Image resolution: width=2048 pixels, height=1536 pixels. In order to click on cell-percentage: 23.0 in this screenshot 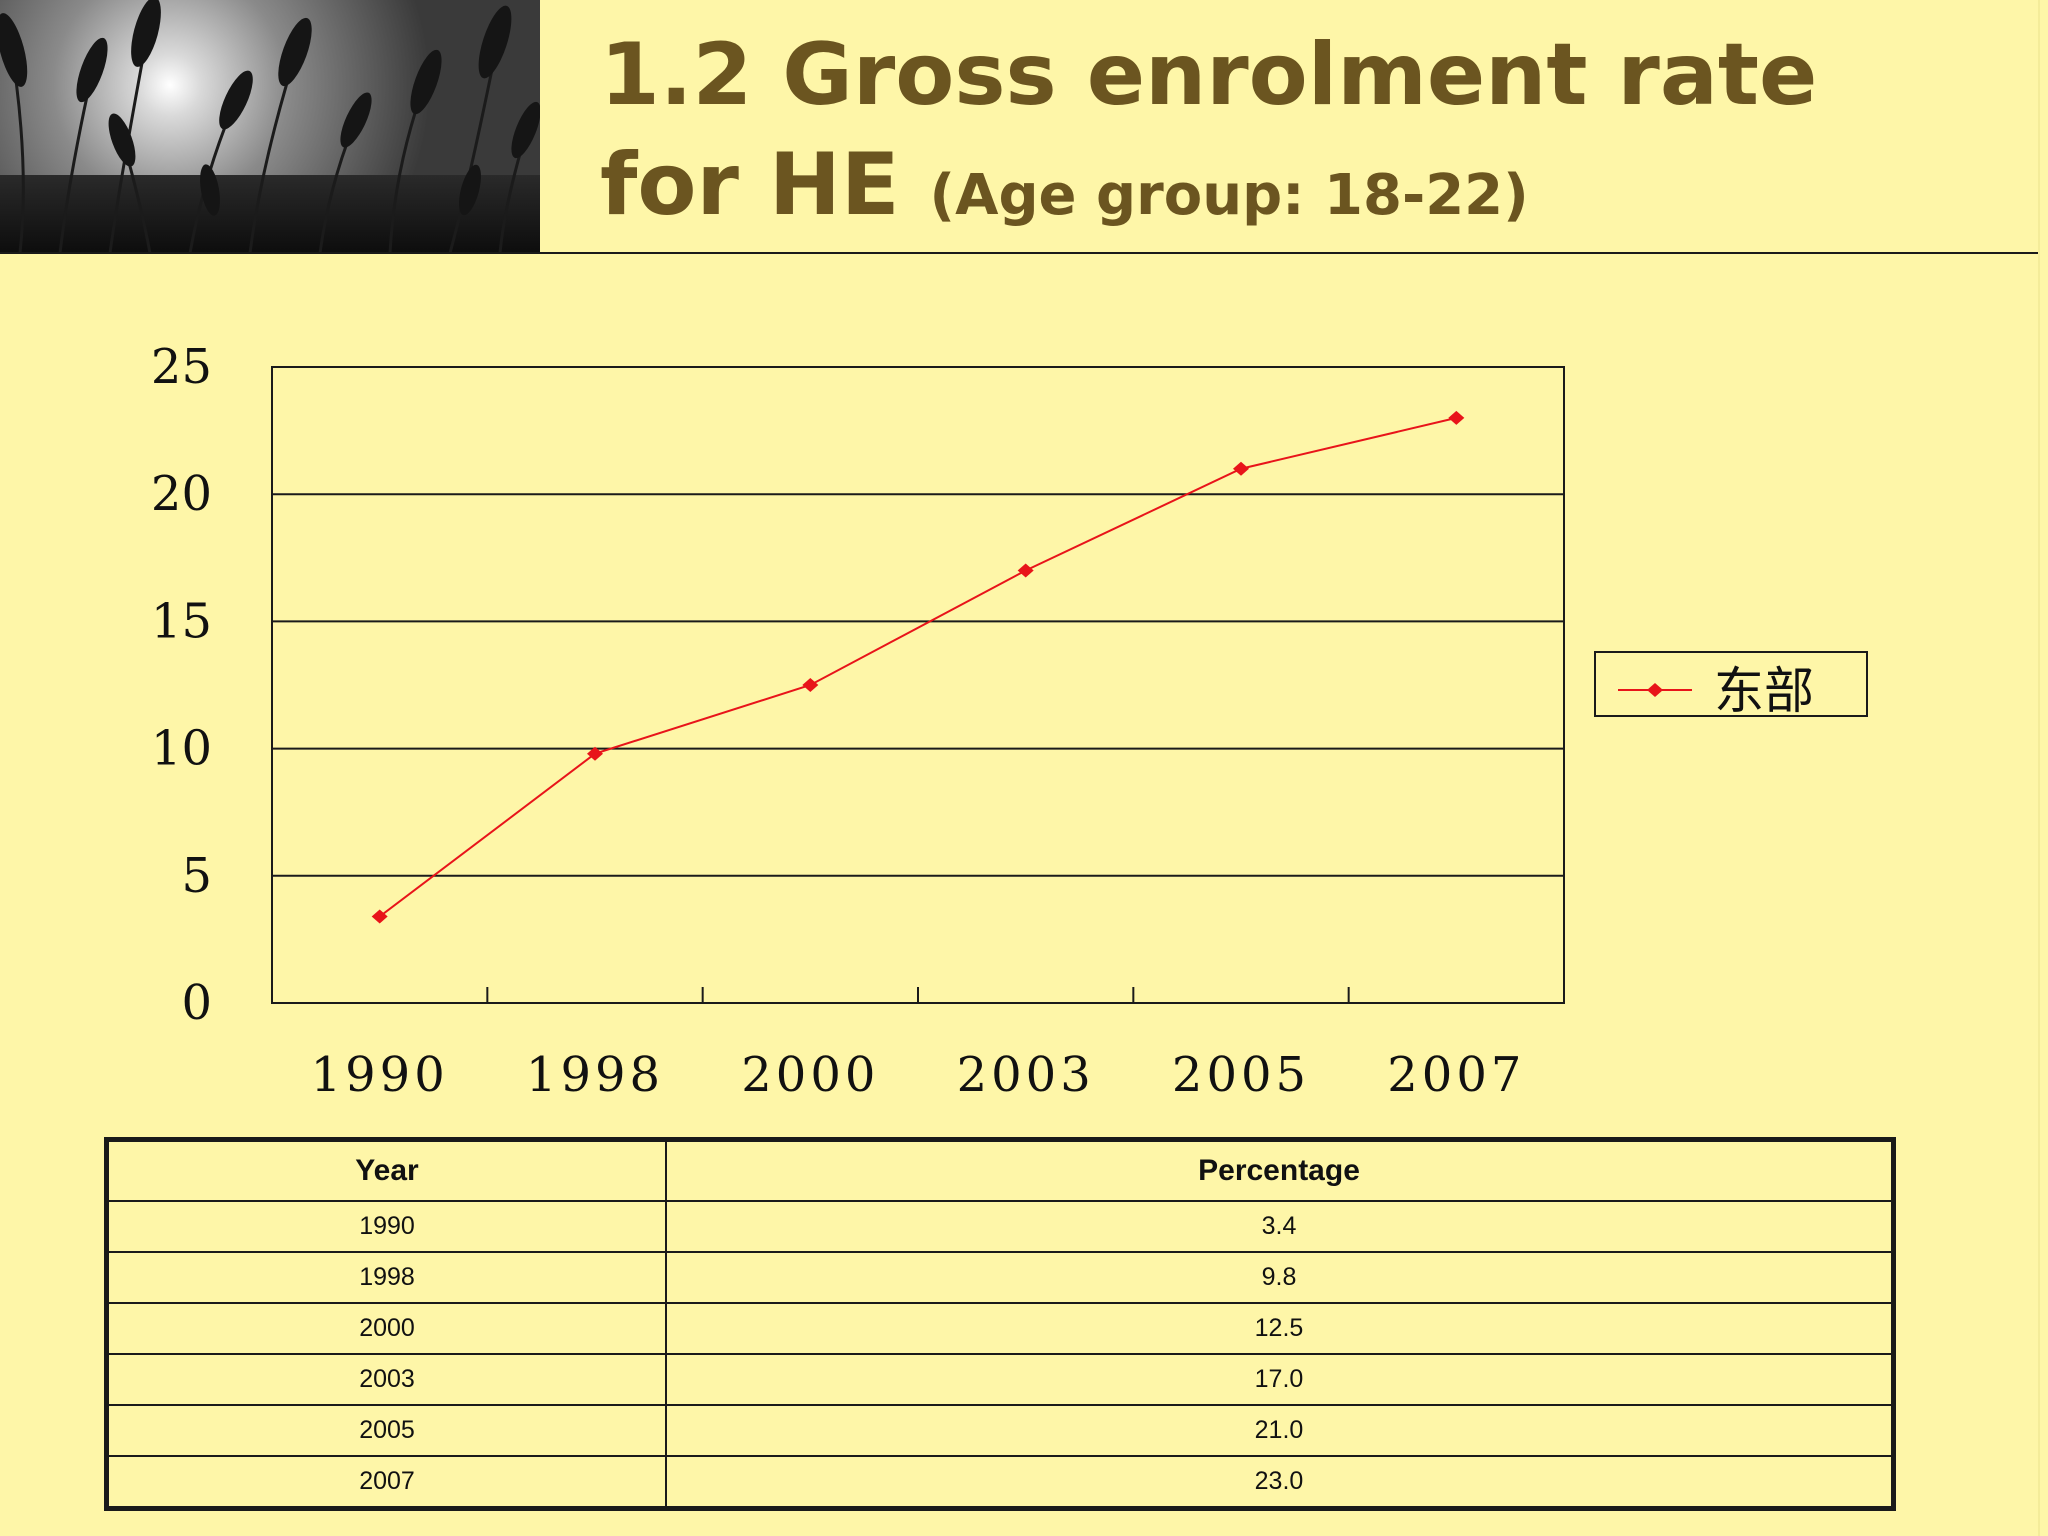, I will do `click(1280, 1482)`.